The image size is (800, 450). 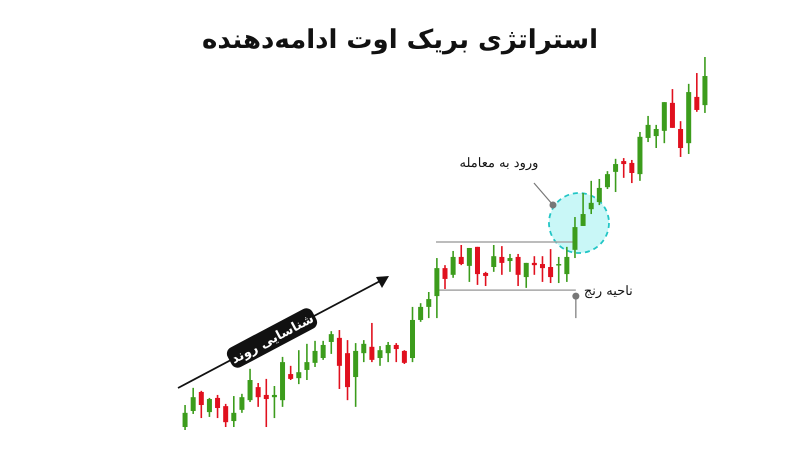 I want to click on annotation: شناسایی روند, so click(x=272, y=339).